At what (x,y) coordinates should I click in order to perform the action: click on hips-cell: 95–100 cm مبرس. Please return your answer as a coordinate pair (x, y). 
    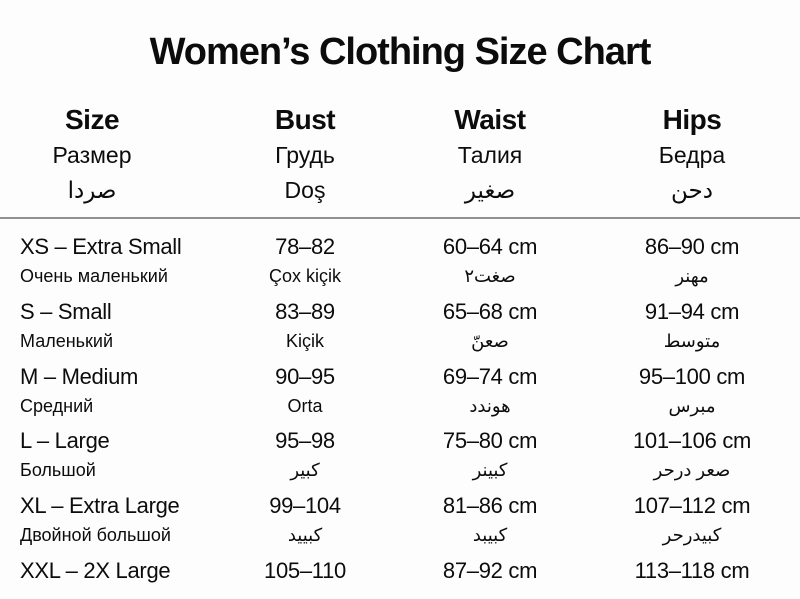
    Looking at the image, I should click on (691, 391).